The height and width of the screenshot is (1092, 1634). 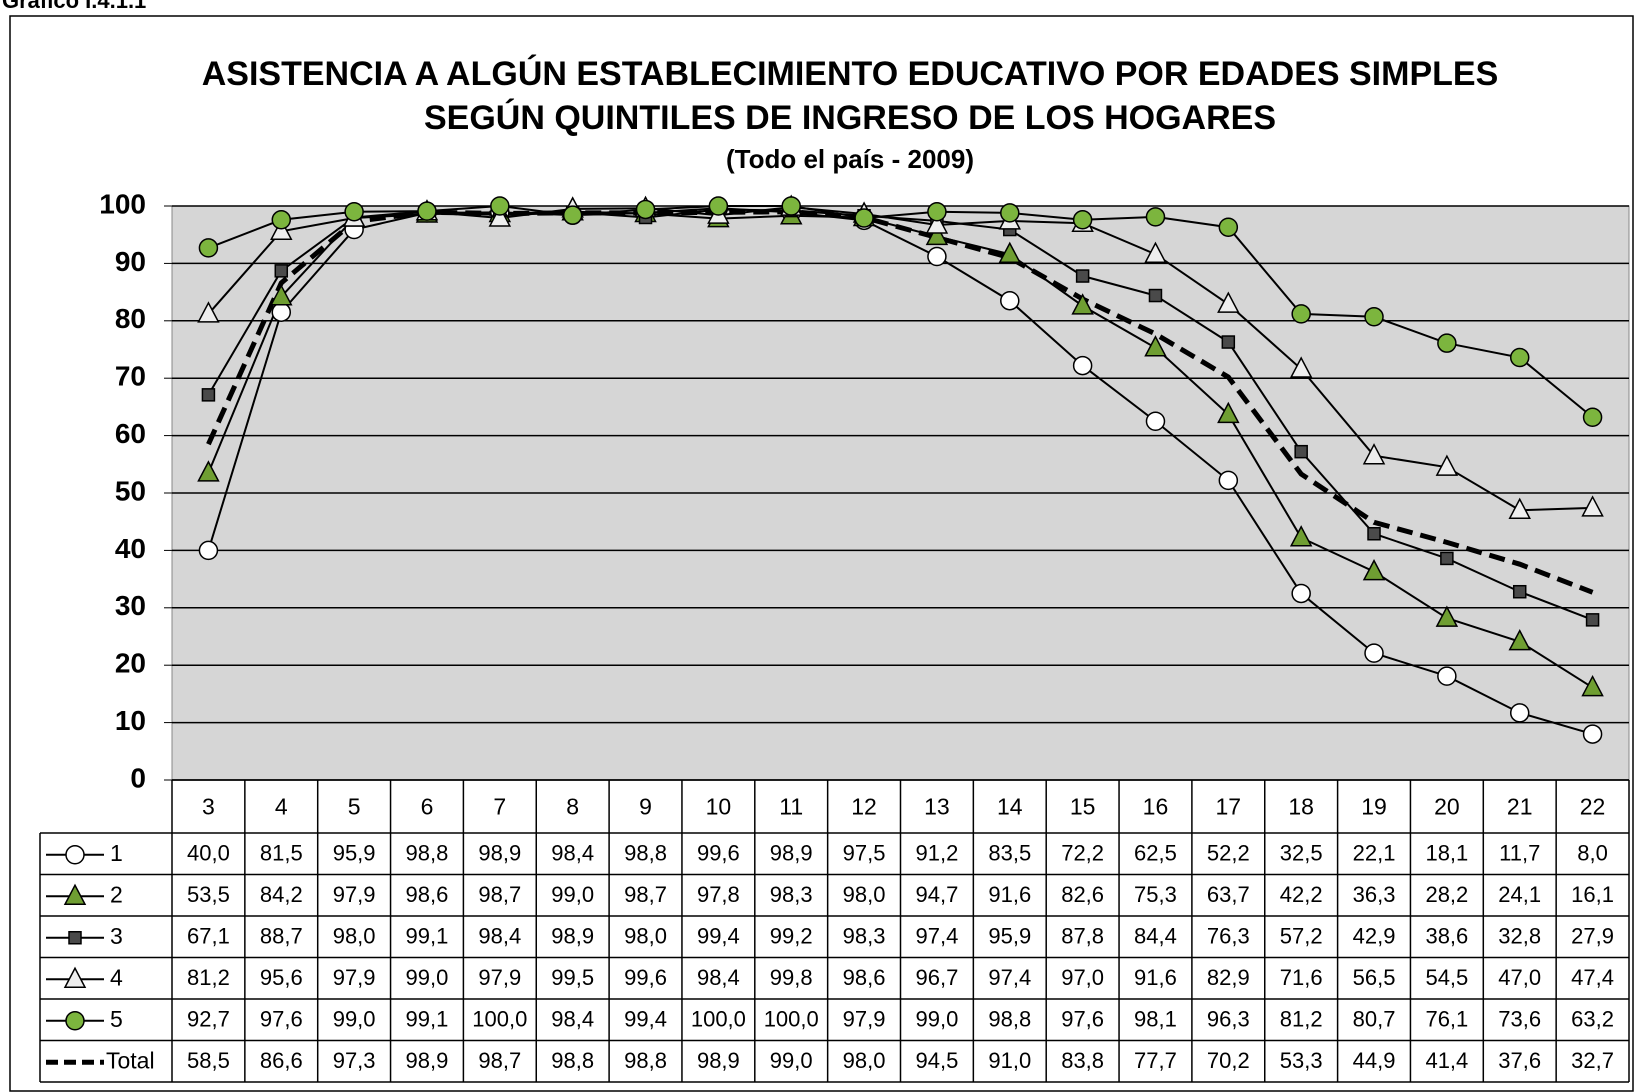 I want to click on table-value: 22,1, so click(x=1374, y=853).